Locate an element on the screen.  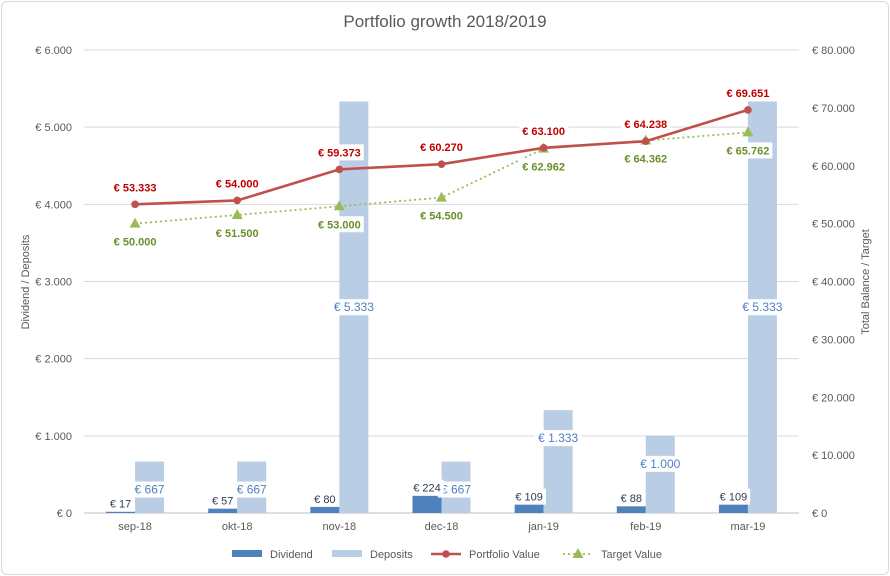
right-tick-label: € 0 is located at coordinates (819, 514).